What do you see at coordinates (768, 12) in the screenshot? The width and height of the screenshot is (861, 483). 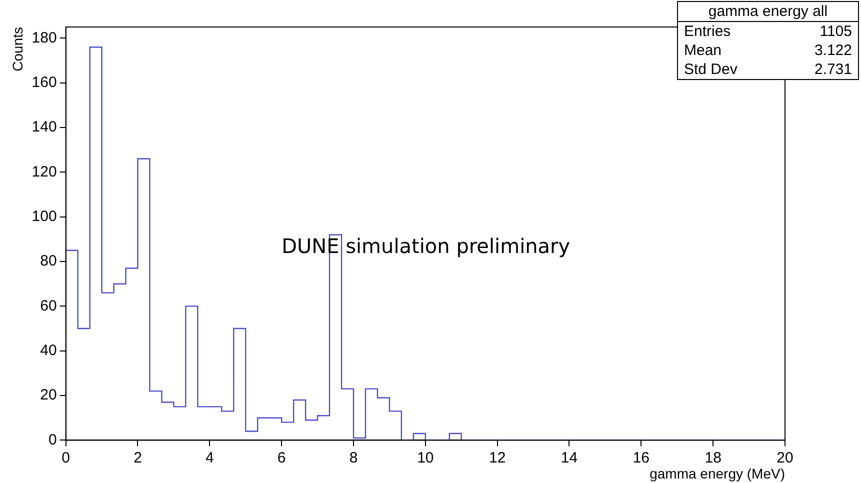 I see `legend-title: gamma energy all` at bounding box center [768, 12].